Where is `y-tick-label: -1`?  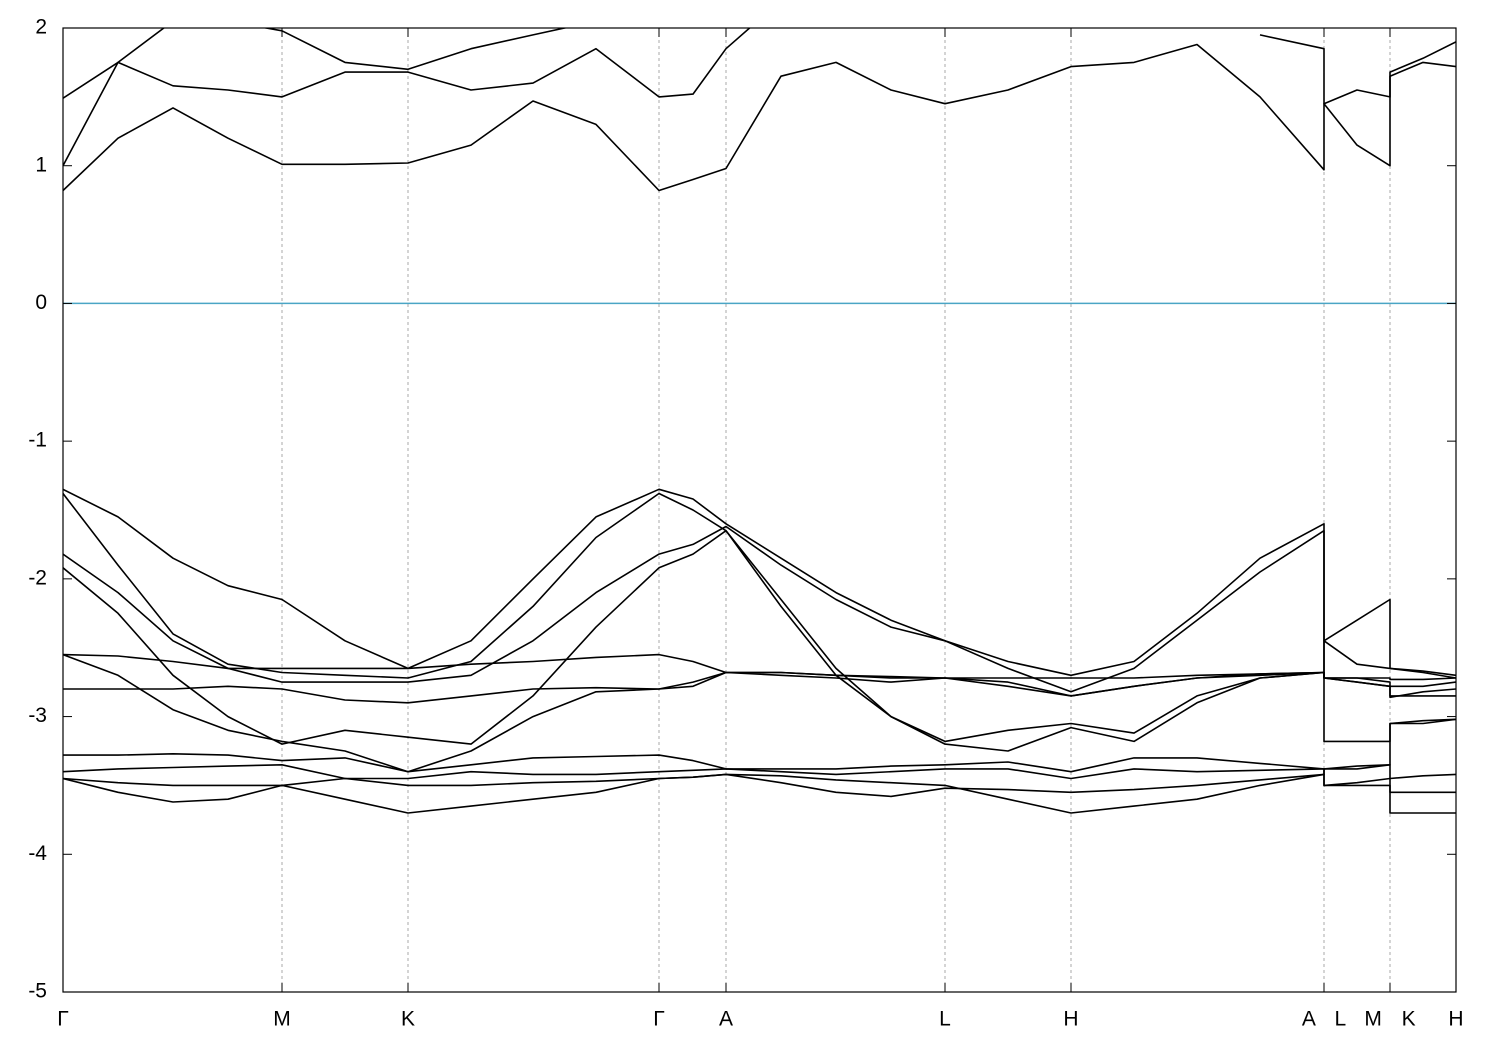 y-tick-label: -1 is located at coordinates (37, 440).